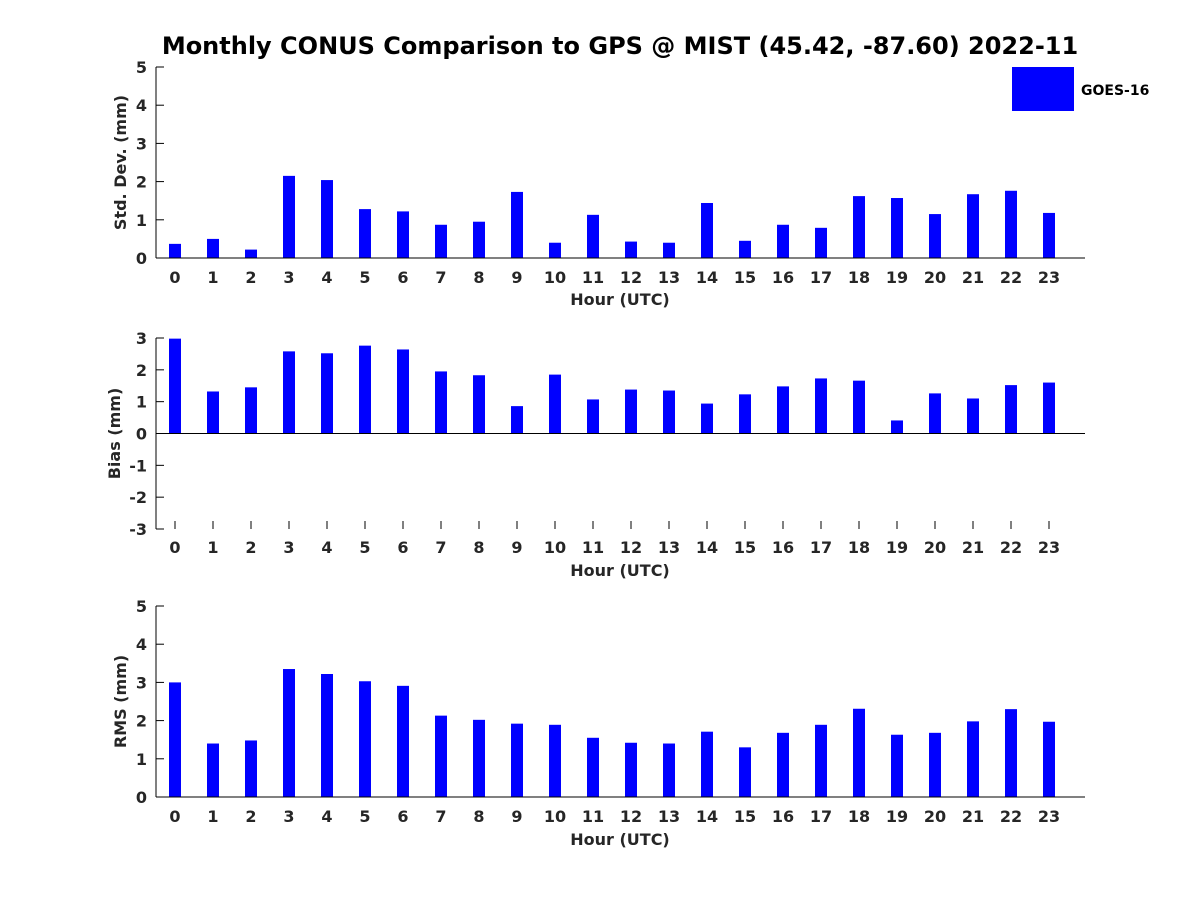 This screenshot has height=900, width=1200. What do you see at coordinates (212, 277) in the screenshot?
I see `std-x-tick-label: 1` at bounding box center [212, 277].